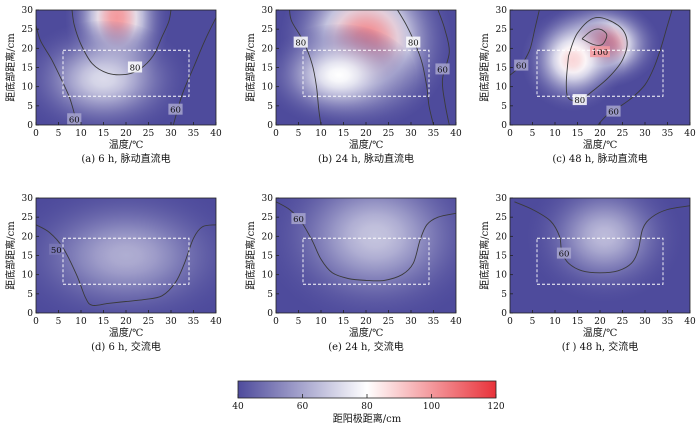  Describe the element at coordinates (366, 158) in the screenshot. I see `panel-caption: (b) 24 h, 脉动直流电` at that location.